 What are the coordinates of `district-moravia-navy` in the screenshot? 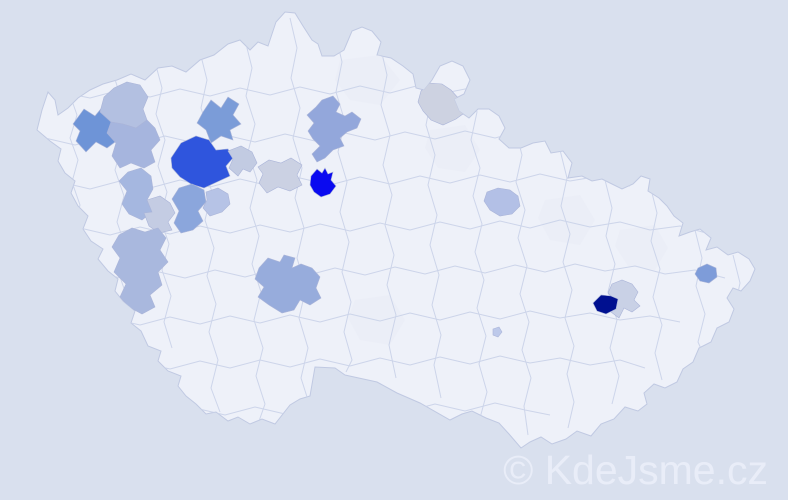 It's located at (605, 304).